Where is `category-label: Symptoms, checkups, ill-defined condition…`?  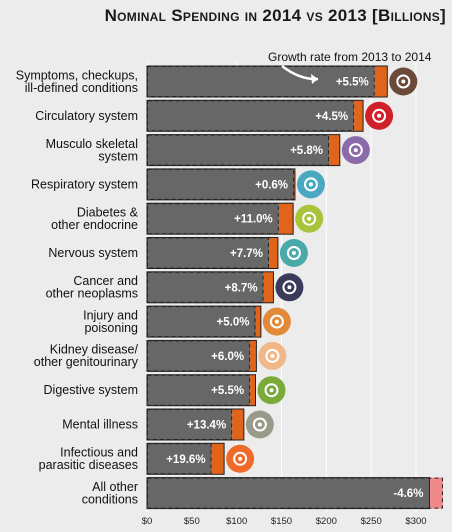 category-label: Symptoms, checkups, ill-defined condition… is located at coordinates (77, 81).